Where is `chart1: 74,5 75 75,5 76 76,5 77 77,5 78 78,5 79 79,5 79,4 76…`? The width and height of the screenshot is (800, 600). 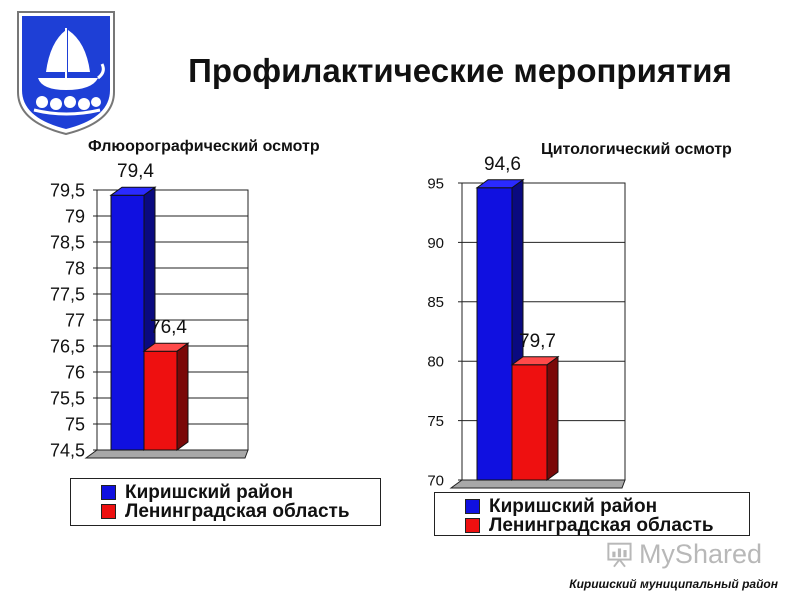 chart1: 74,5 75 75,5 76 76,5 77 77,5 78 78,5 79 79,5 79,4 76… is located at coordinates (149, 310).